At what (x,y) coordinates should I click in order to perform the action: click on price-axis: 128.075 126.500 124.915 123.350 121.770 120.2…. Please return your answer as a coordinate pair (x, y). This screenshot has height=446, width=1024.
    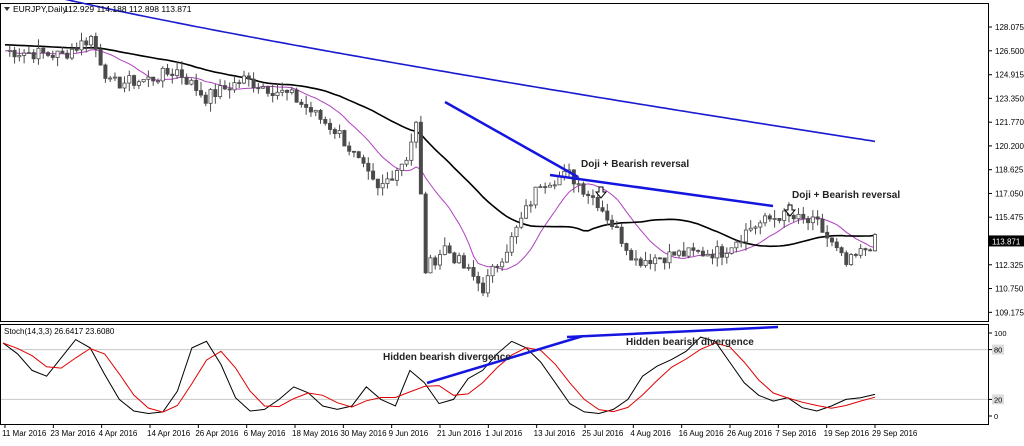
    Looking at the image, I should click on (1006, 170).